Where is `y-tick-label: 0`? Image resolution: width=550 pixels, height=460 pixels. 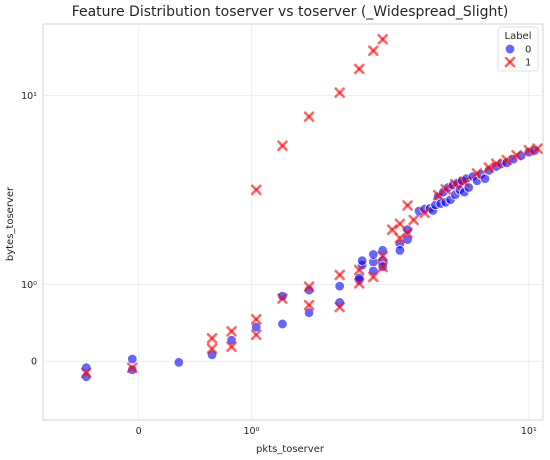 y-tick-label: 0 is located at coordinates (34, 362).